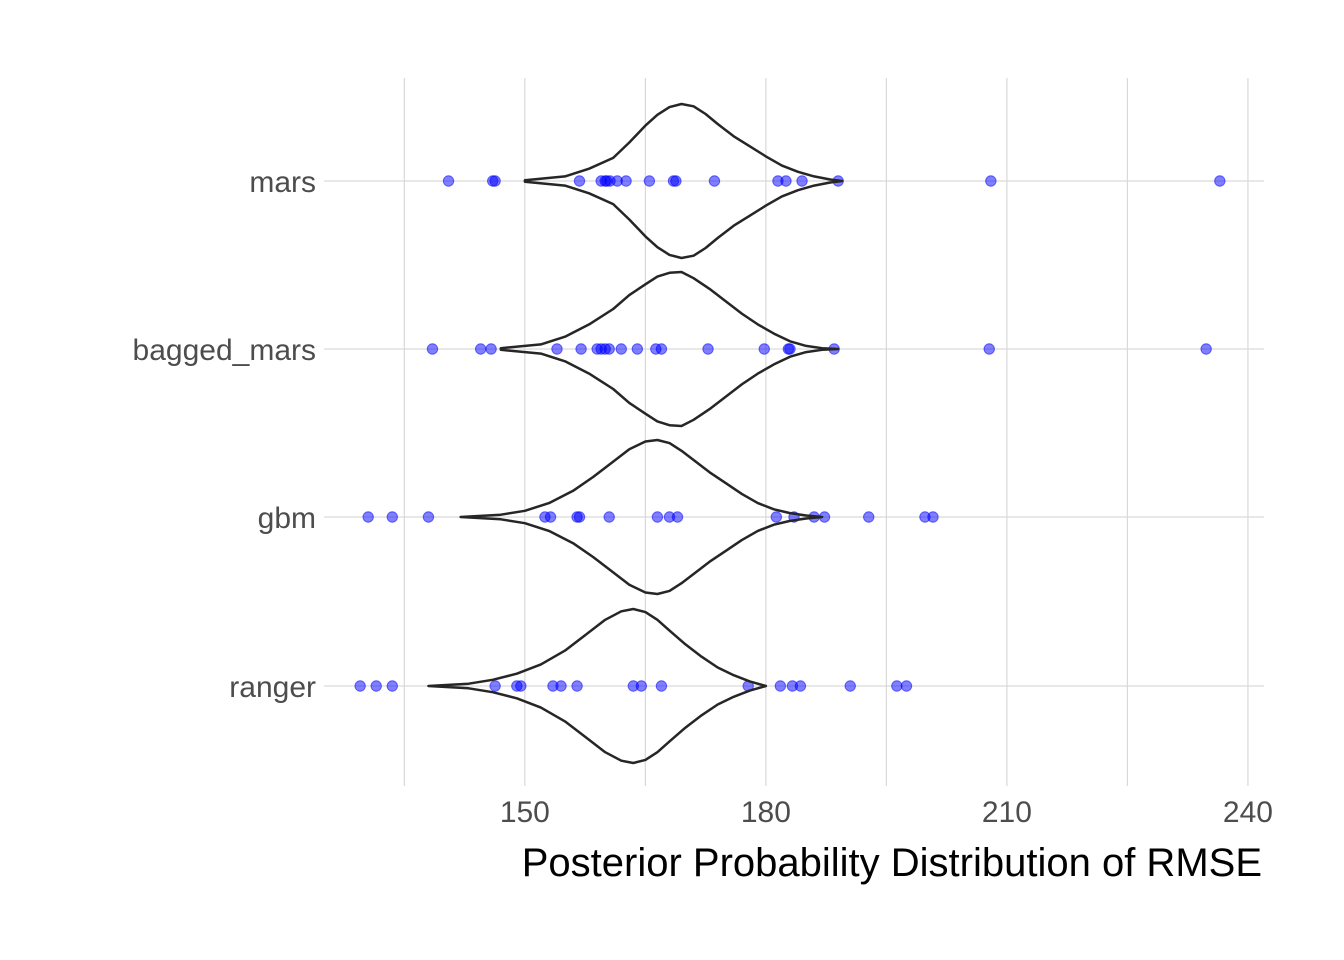  Describe the element at coordinates (272, 687) in the screenshot. I see `y-tick-label-ranger: ranger` at that location.